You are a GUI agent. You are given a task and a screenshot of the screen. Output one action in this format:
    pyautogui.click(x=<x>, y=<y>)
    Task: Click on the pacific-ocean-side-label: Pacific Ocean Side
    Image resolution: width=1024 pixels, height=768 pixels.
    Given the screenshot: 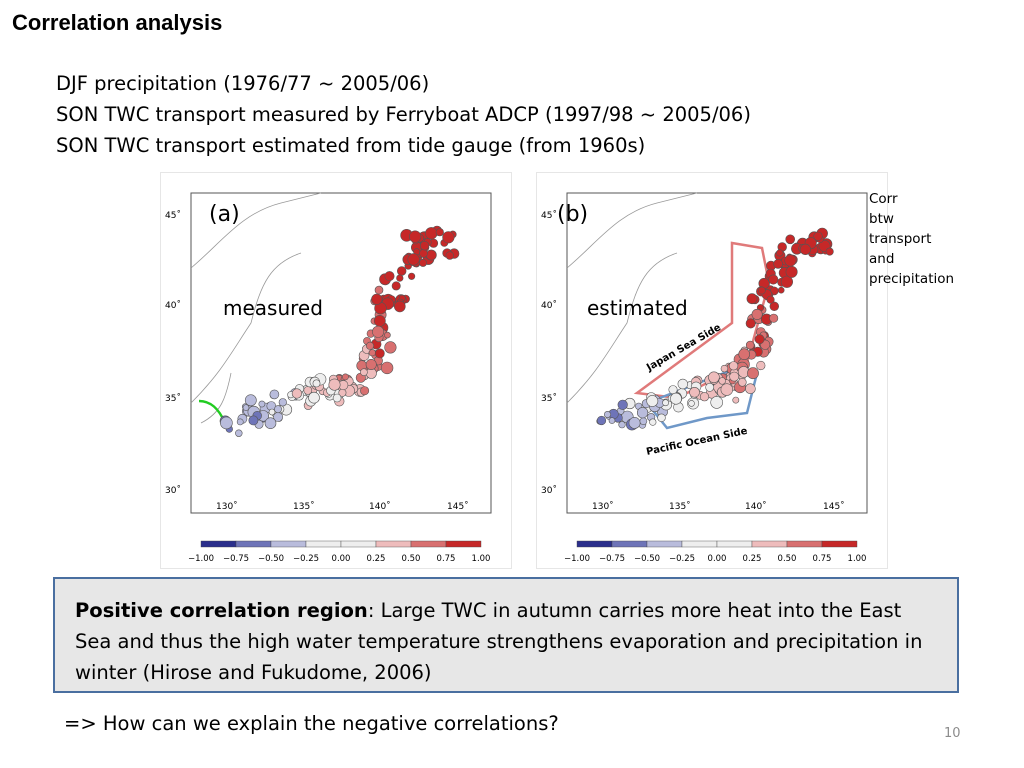 What is the action you would take?
    pyautogui.click(x=696, y=442)
    